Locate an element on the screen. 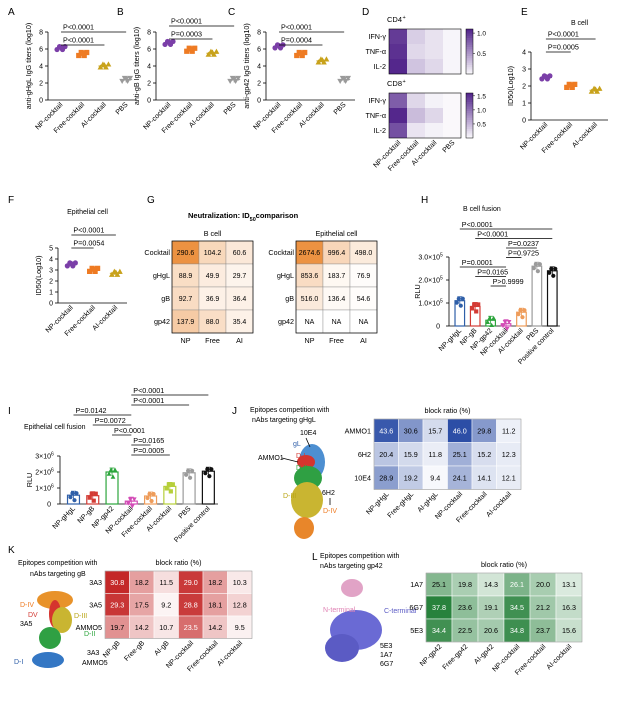 Image resolution: width=630 pixels, height=702 pixels. heatmap-cell-value: 46.0 is located at coordinates (460, 430).